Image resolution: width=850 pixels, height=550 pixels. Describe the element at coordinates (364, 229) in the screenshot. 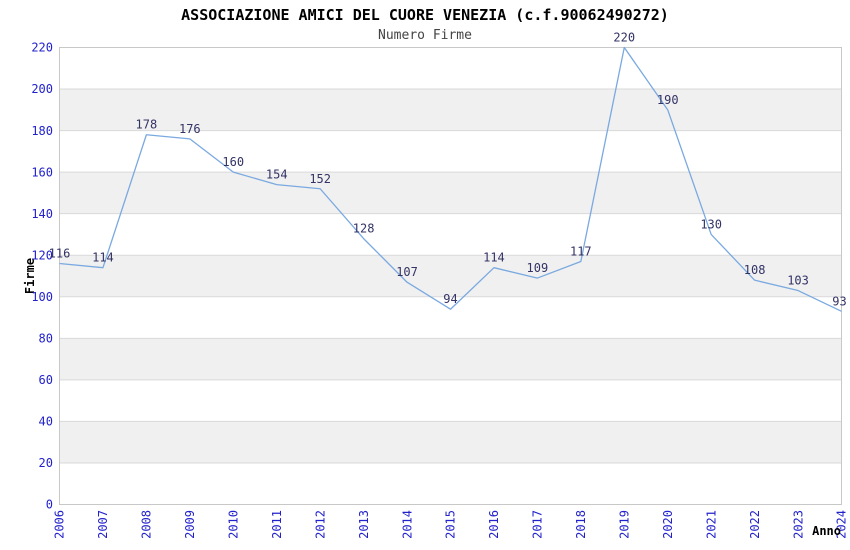

I see `data-point-label: 128` at that location.